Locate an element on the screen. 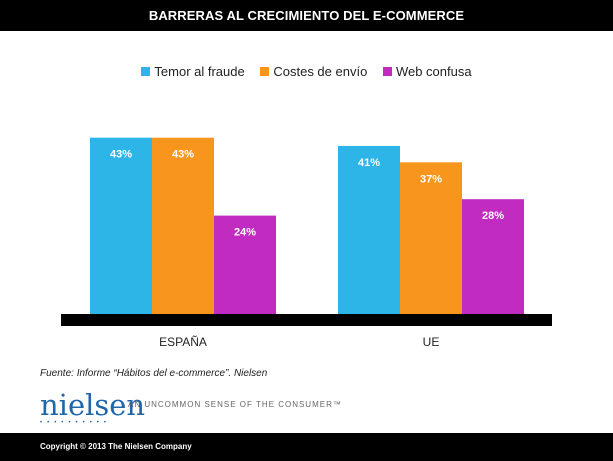 The image size is (613, 461). legend-item-costes: Costes de envío is located at coordinates (313, 71).